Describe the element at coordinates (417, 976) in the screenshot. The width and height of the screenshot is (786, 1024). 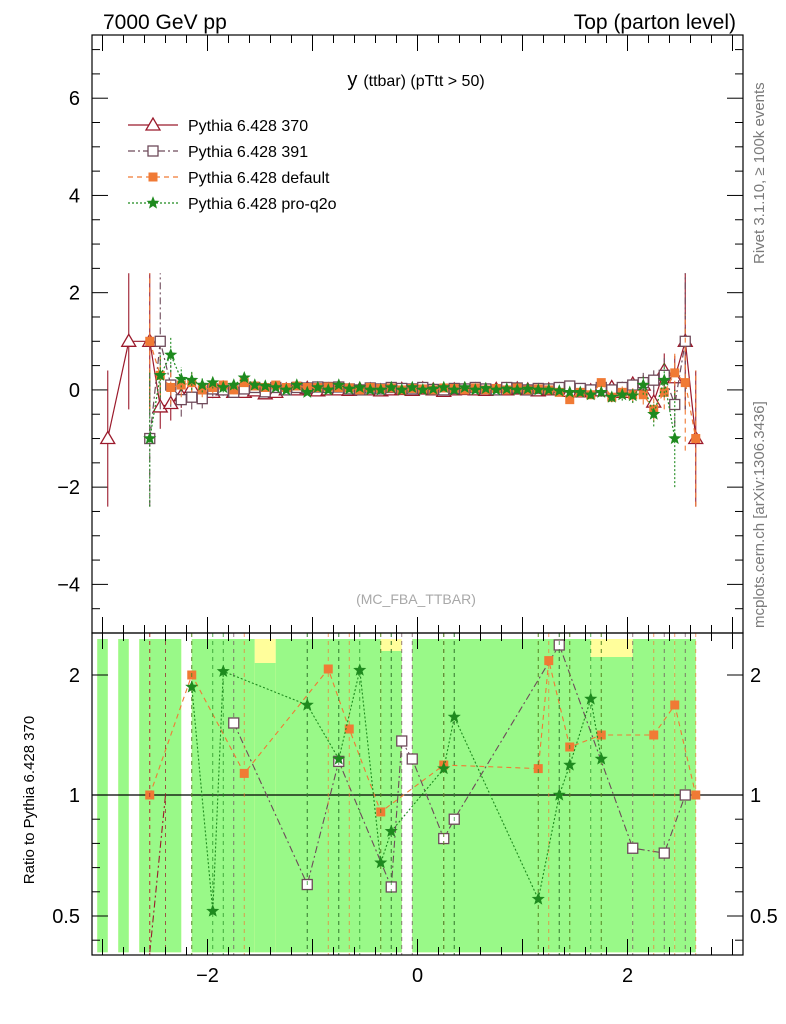
I see `x-tick-label: 0` at that location.